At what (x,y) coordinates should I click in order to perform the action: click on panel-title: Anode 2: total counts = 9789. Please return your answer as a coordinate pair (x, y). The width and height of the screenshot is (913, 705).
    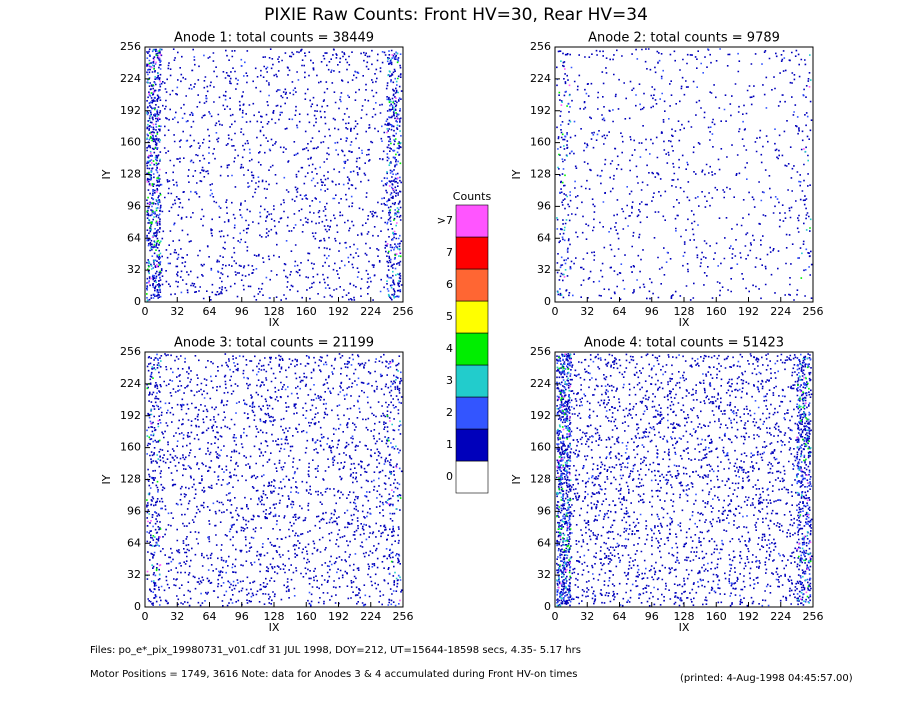
    Looking at the image, I should click on (684, 38).